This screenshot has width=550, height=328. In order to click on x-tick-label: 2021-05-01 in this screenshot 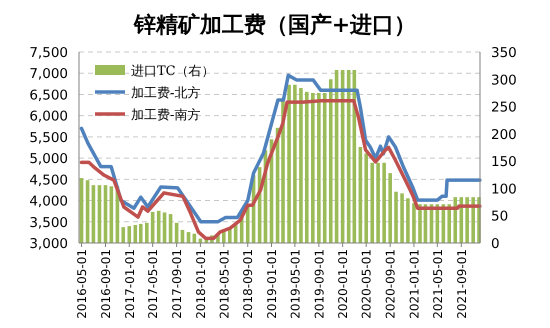, I will do `click(437, 284)`.